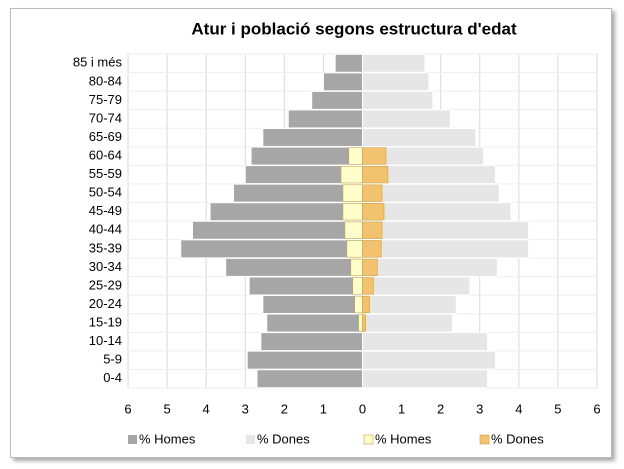 Image resolution: width=624 pixels, height=469 pixels. I want to click on x-tick-label: 0, so click(362, 408).